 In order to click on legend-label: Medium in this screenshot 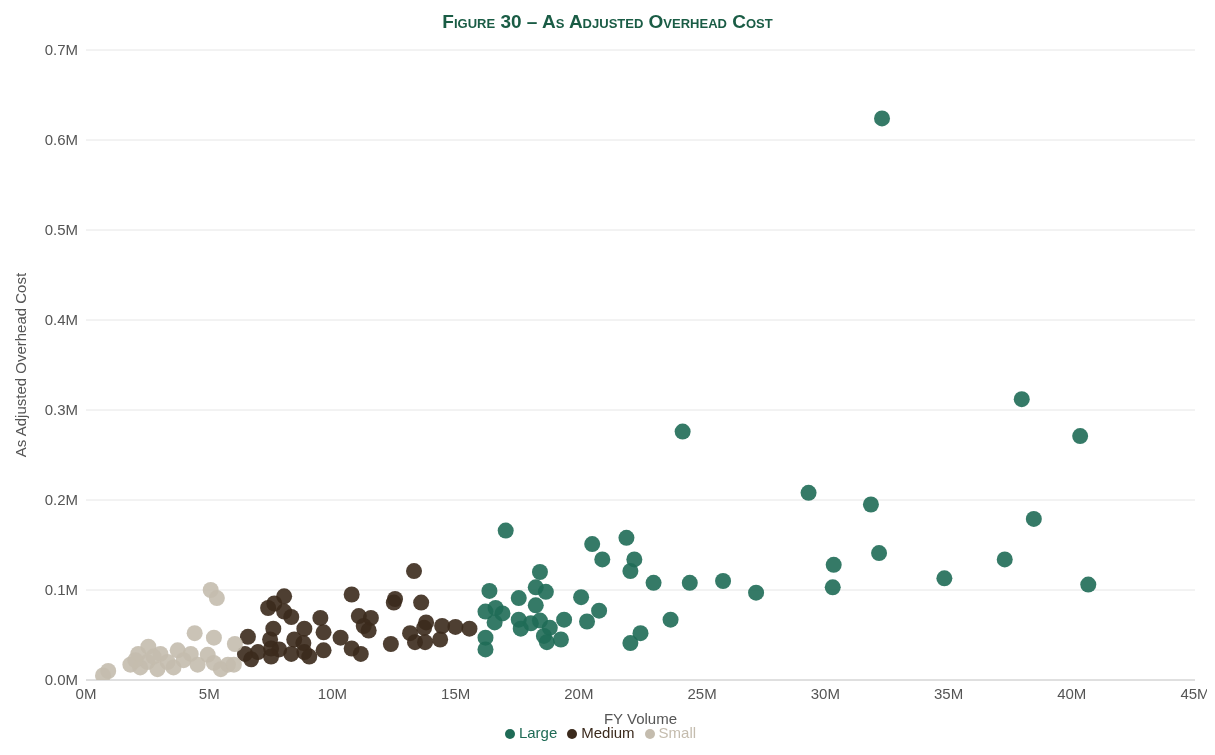, I will do `click(608, 732)`.